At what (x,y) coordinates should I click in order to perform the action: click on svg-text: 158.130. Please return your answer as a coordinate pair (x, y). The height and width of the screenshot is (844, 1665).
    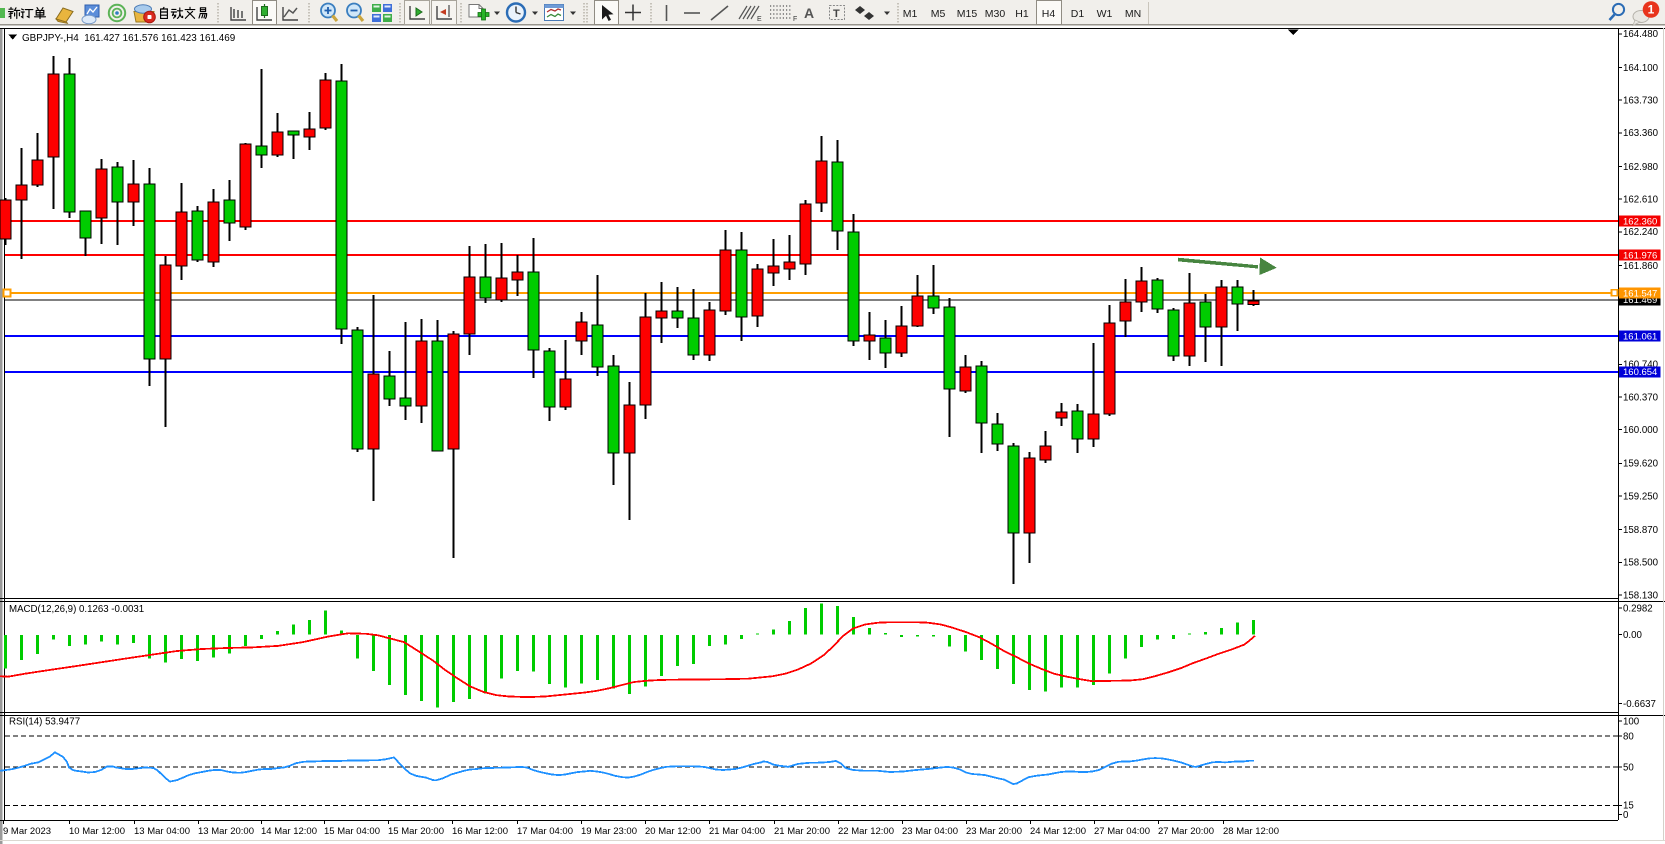
    Looking at the image, I should click on (1641, 595).